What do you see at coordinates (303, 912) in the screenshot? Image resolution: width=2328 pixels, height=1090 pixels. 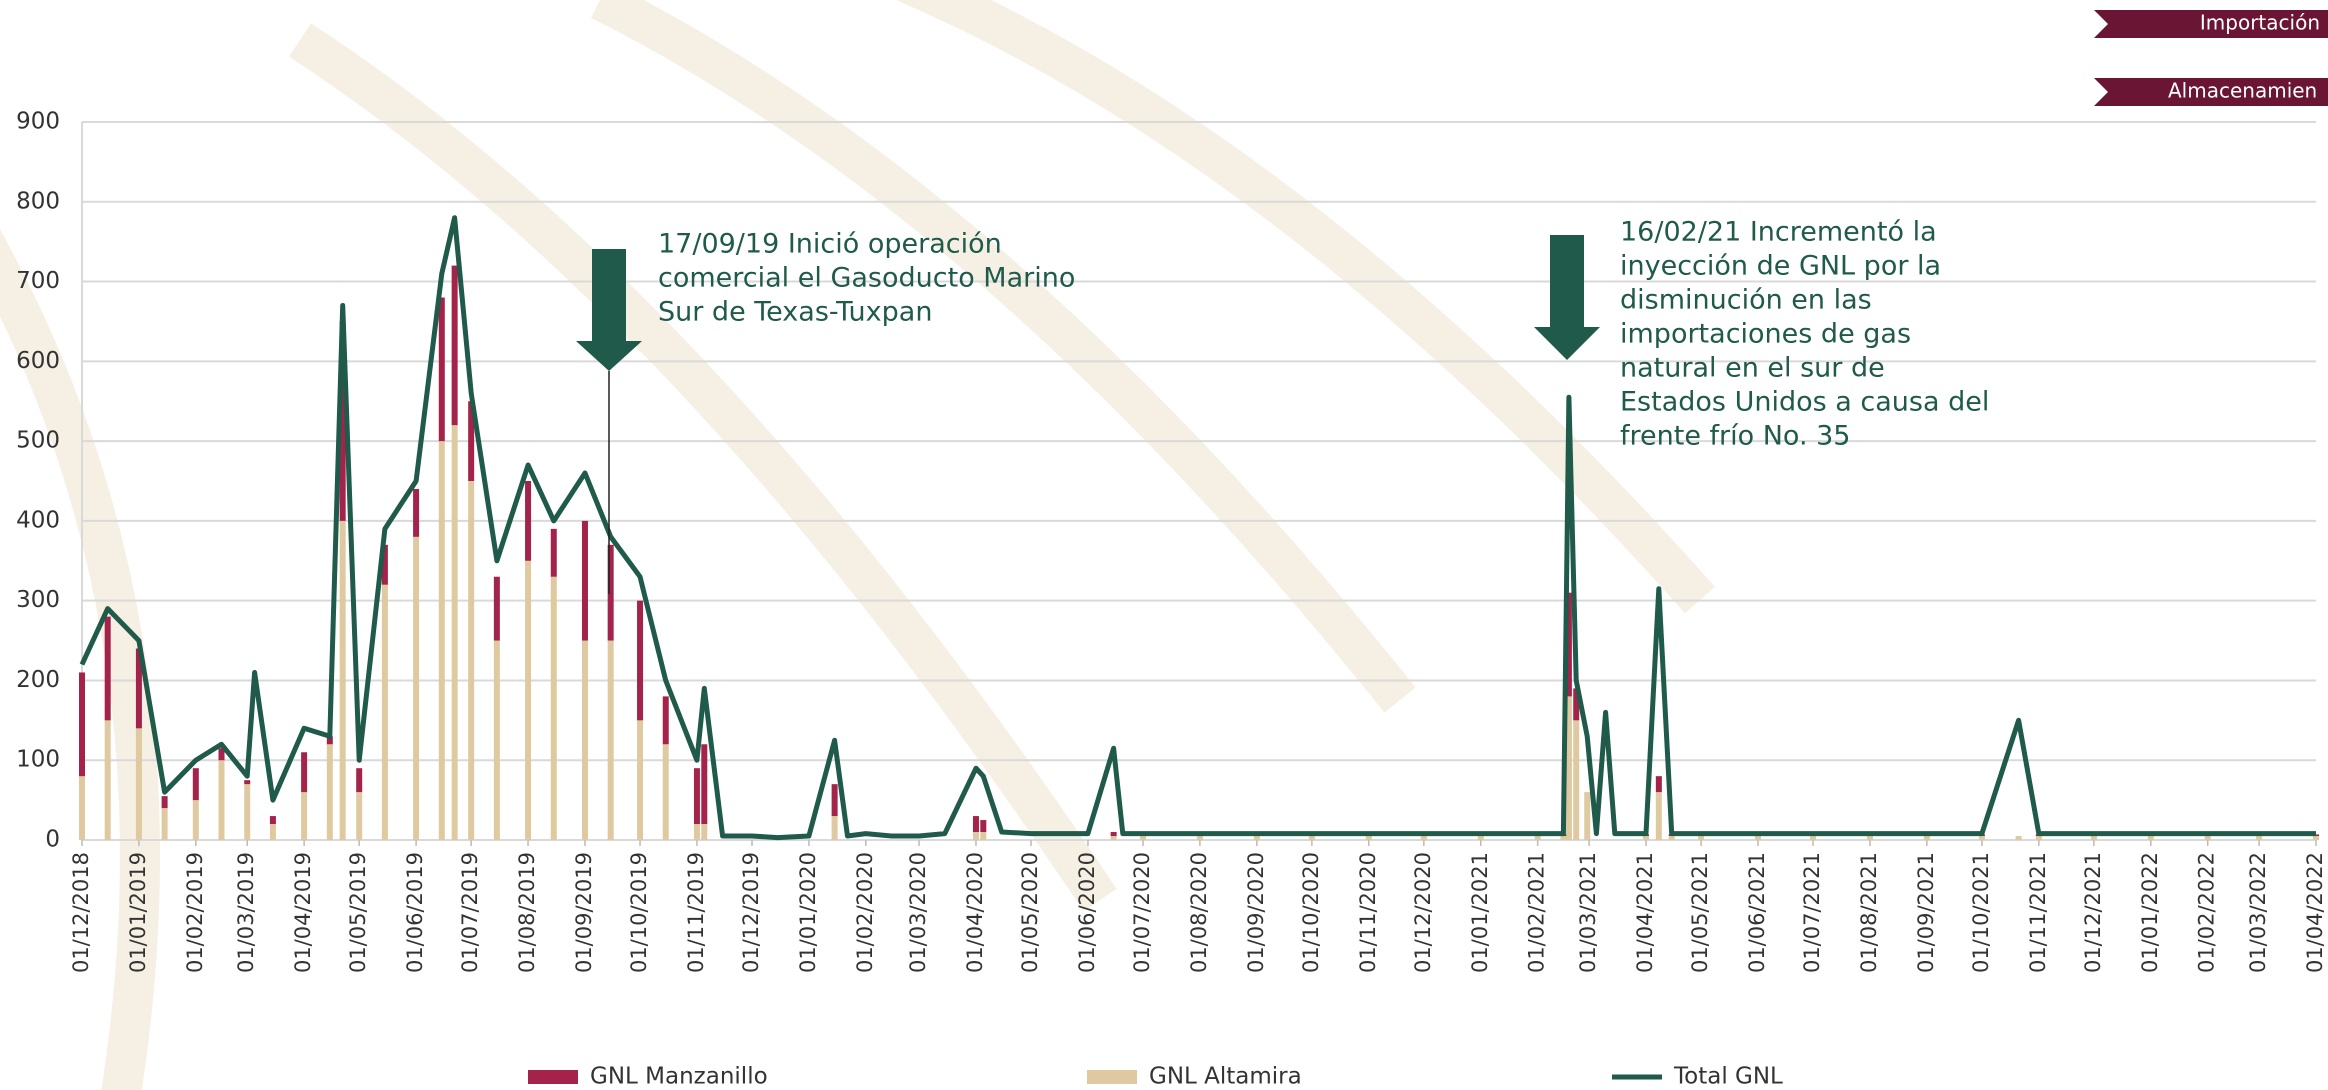 I see `x-tick-label: 01/04/2019` at bounding box center [303, 912].